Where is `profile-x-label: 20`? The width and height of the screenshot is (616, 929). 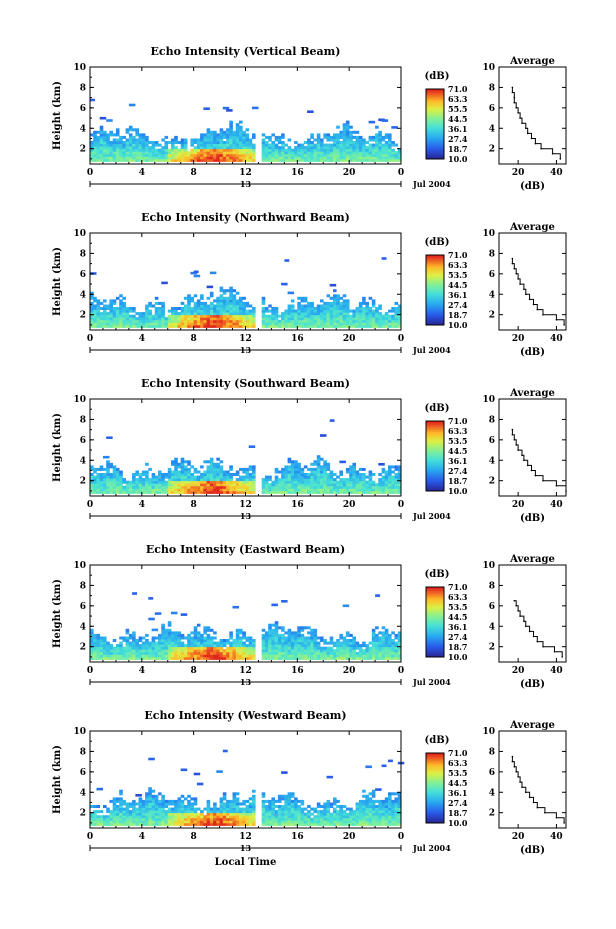 profile-x-label: 20 is located at coordinates (518, 505).